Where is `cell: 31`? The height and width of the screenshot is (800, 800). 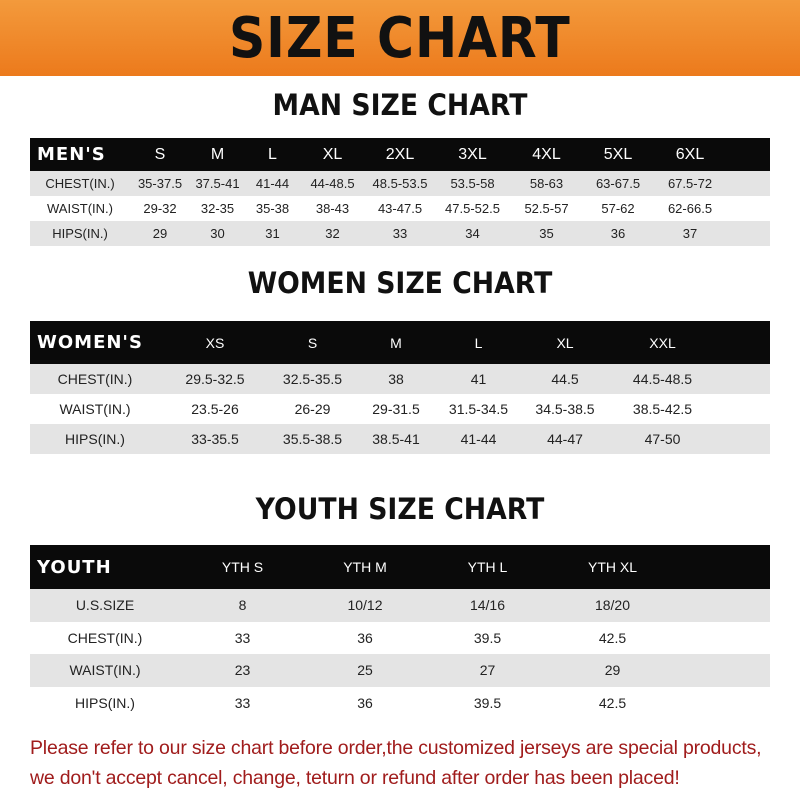
cell: 31 is located at coordinates (272, 233).